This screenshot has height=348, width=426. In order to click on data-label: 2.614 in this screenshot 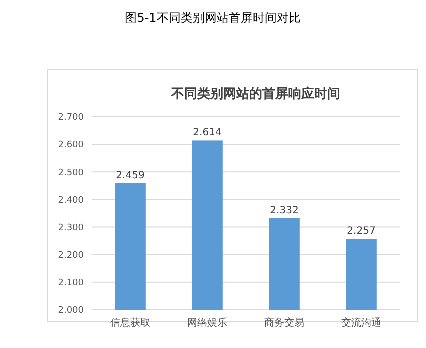, I will do `click(207, 133)`.